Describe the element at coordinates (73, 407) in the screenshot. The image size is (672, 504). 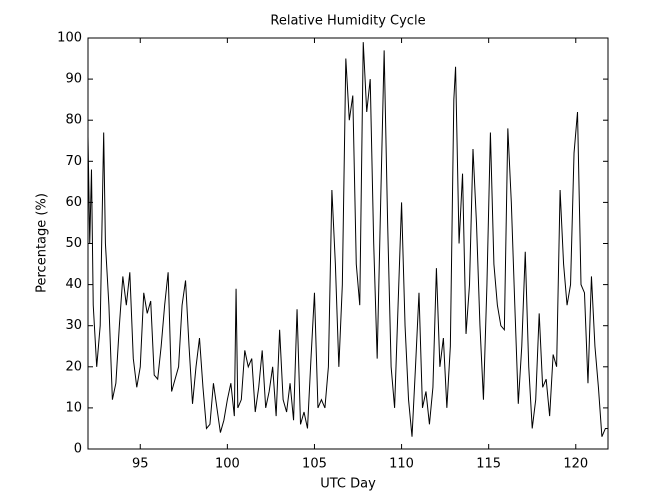
I see `y-tick-label: 10` at that location.